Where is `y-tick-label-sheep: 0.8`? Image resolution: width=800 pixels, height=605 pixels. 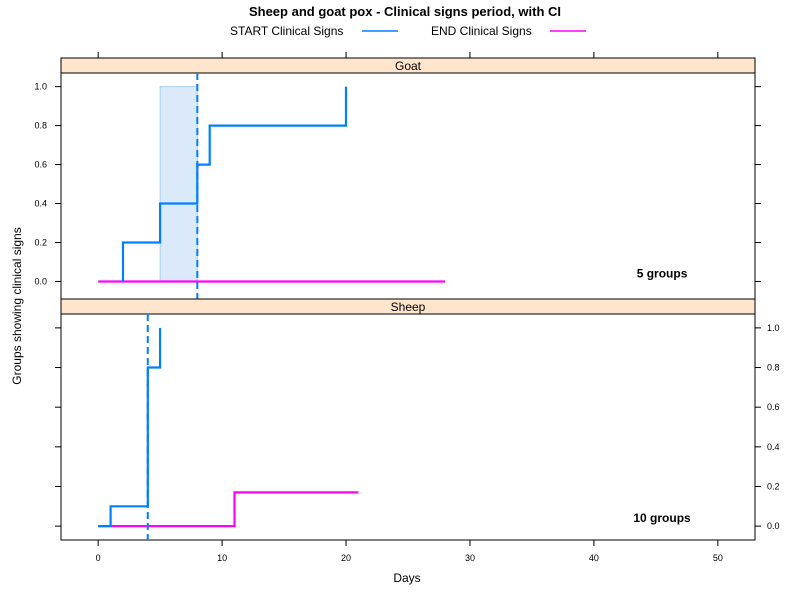 y-tick-label-sheep: 0.8 is located at coordinates (773, 368).